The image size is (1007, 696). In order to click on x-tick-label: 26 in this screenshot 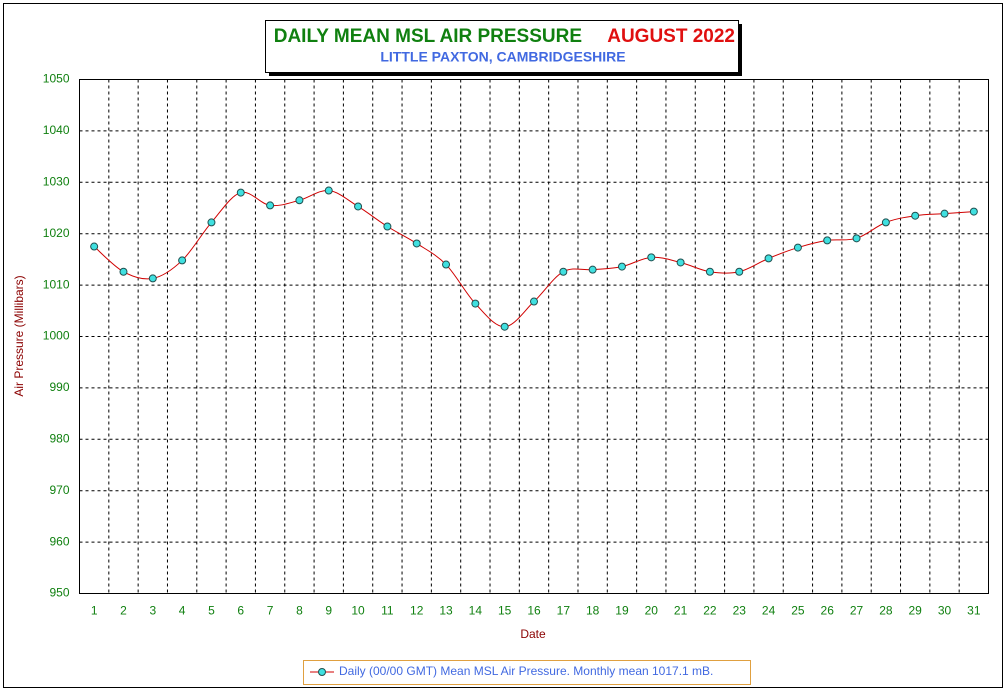, I will do `click(828, 611)`.